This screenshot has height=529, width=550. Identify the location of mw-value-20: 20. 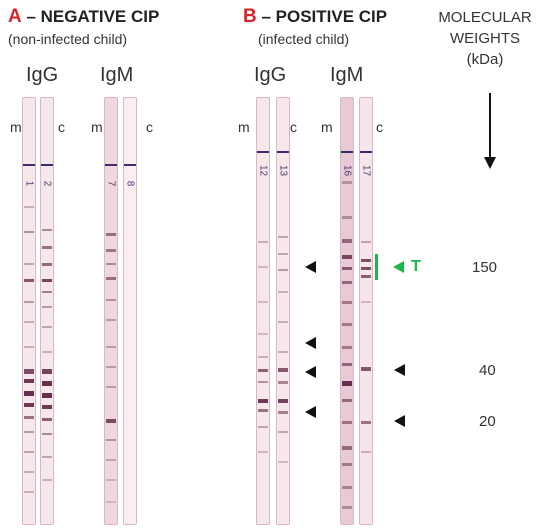
(487, 421).